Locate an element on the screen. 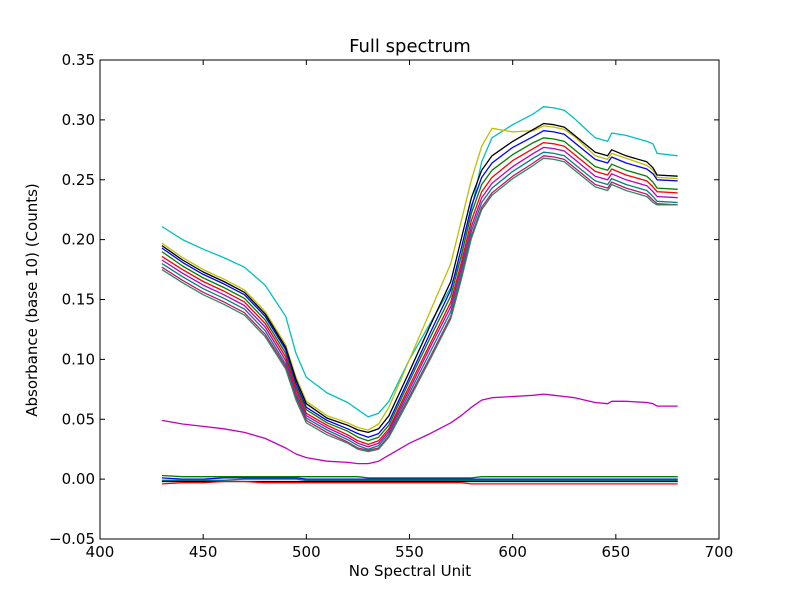 Image resolution: width=800 pixels, height=600 pixels. x-axis-title: No Spectral Unit is located at coordinates (410, 571).